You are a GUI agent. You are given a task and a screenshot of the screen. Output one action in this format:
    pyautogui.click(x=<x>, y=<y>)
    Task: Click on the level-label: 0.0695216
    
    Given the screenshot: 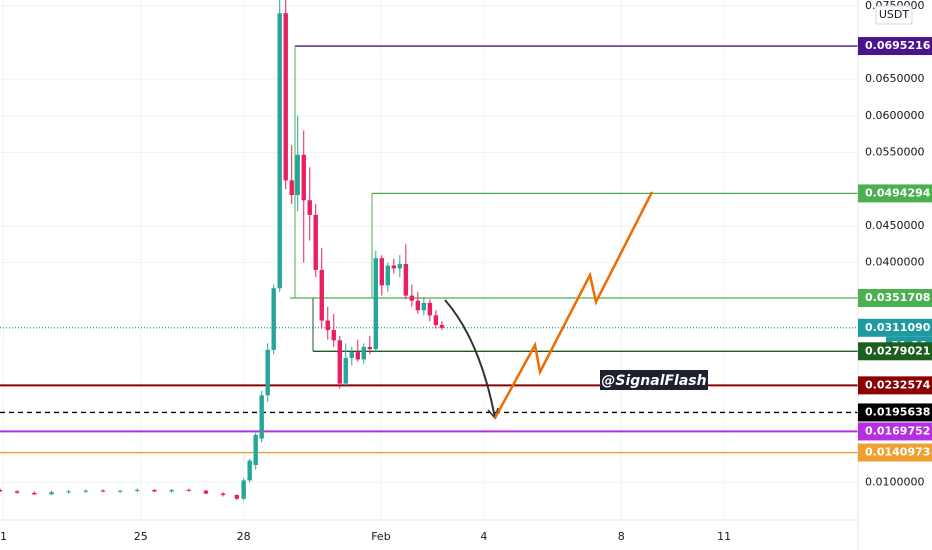 What is the action you would take?
    pyautogui.click(x=898, y=45)
    